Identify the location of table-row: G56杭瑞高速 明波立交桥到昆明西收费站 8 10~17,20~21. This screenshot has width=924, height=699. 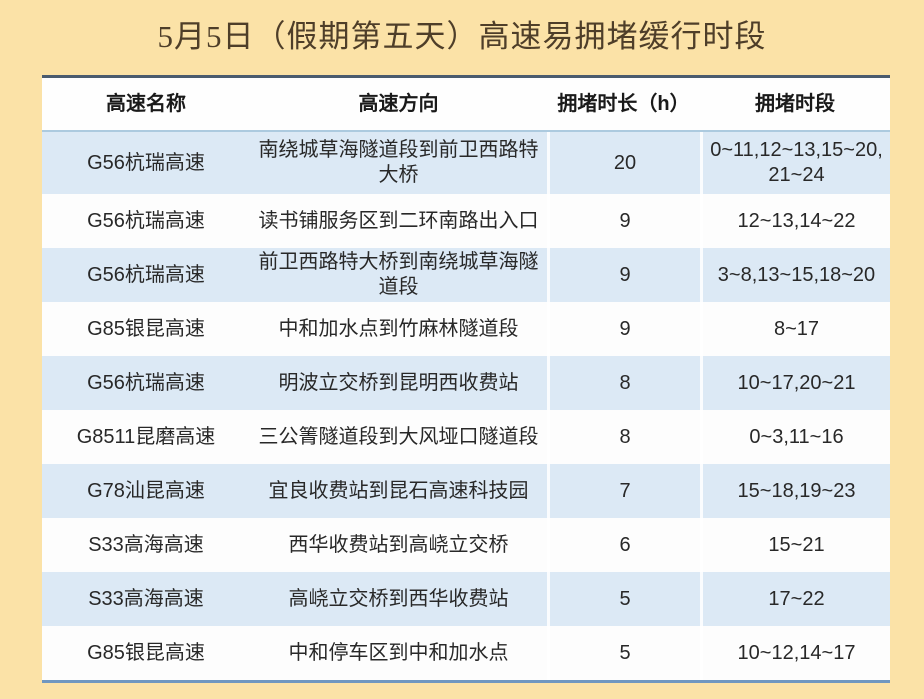
(466, 383).